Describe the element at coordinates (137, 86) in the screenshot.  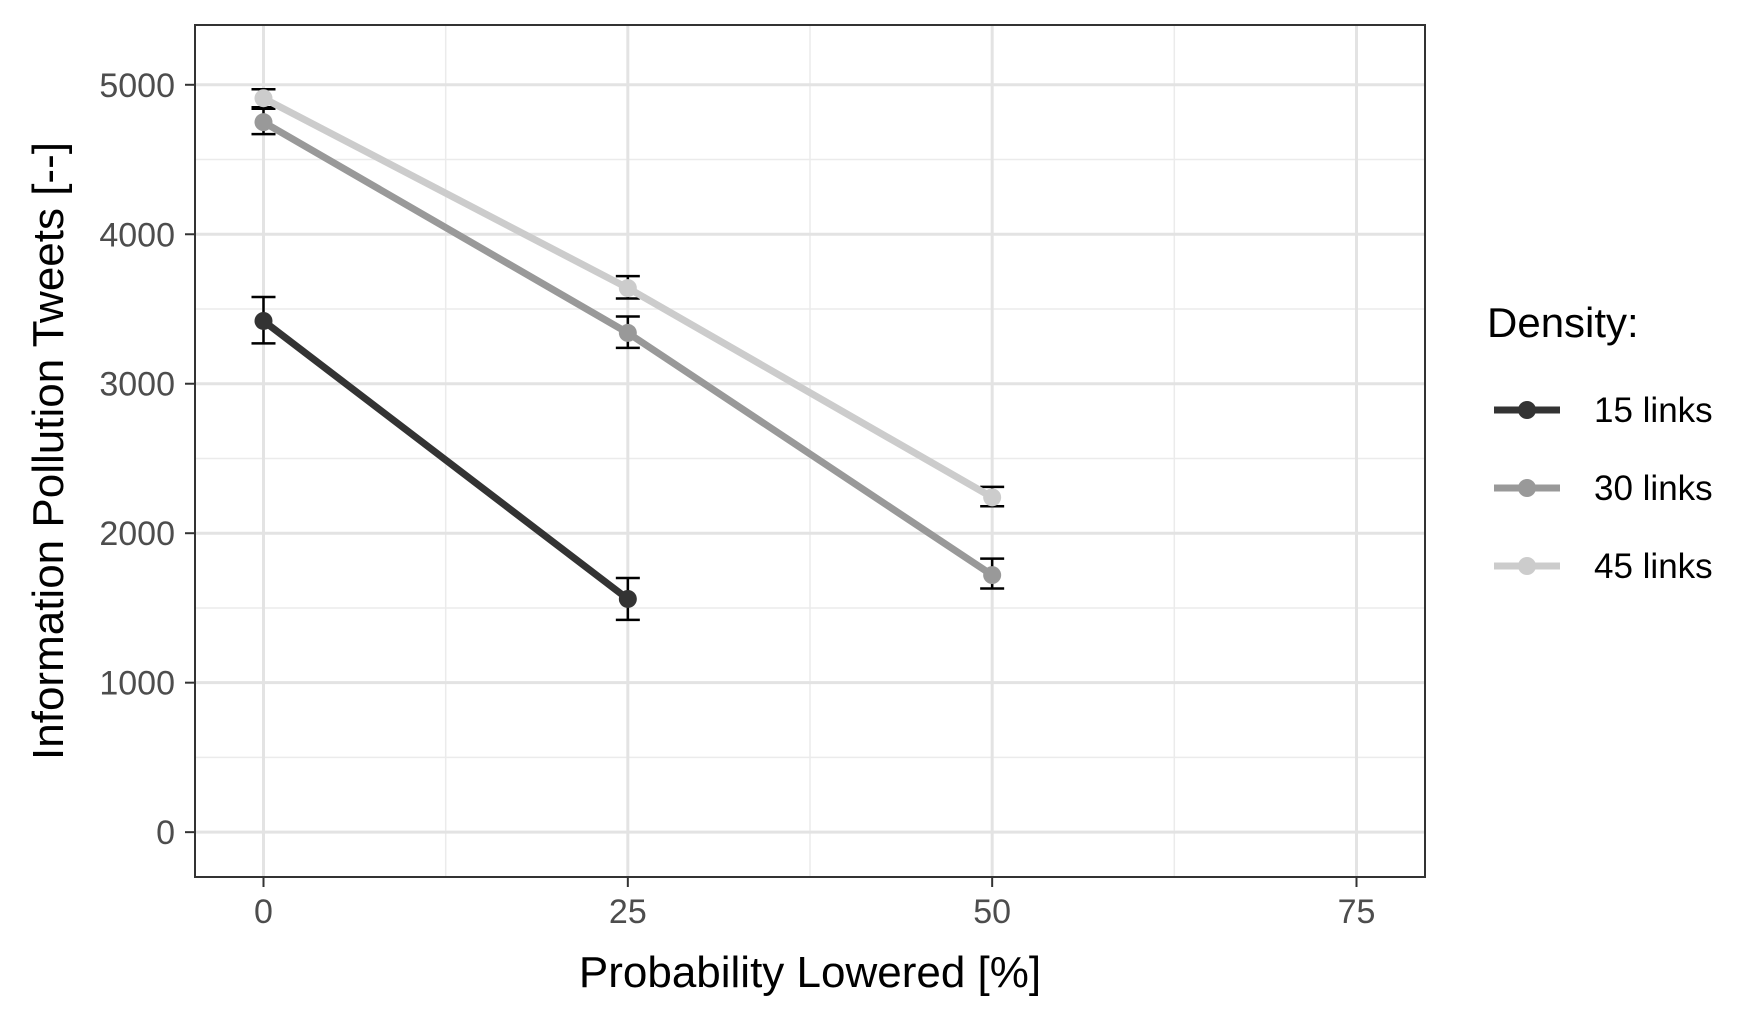
I see `y-tick-label: 5000` at that location.